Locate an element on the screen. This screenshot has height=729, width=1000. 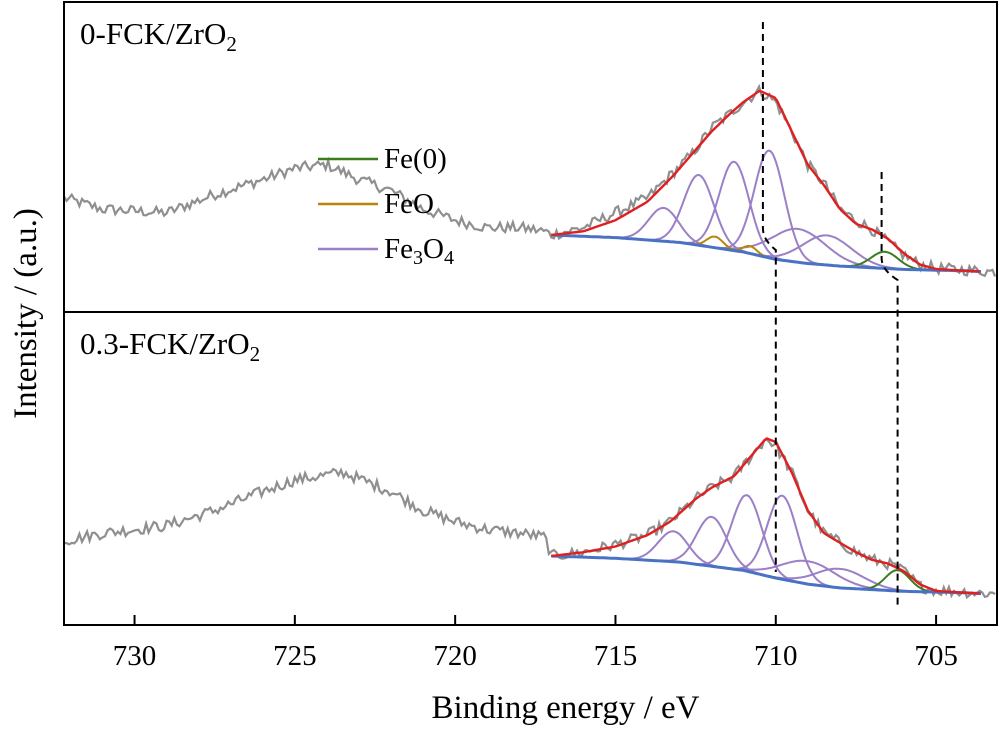
legend-entry-label: FeO is located at coordinates (409, 204).